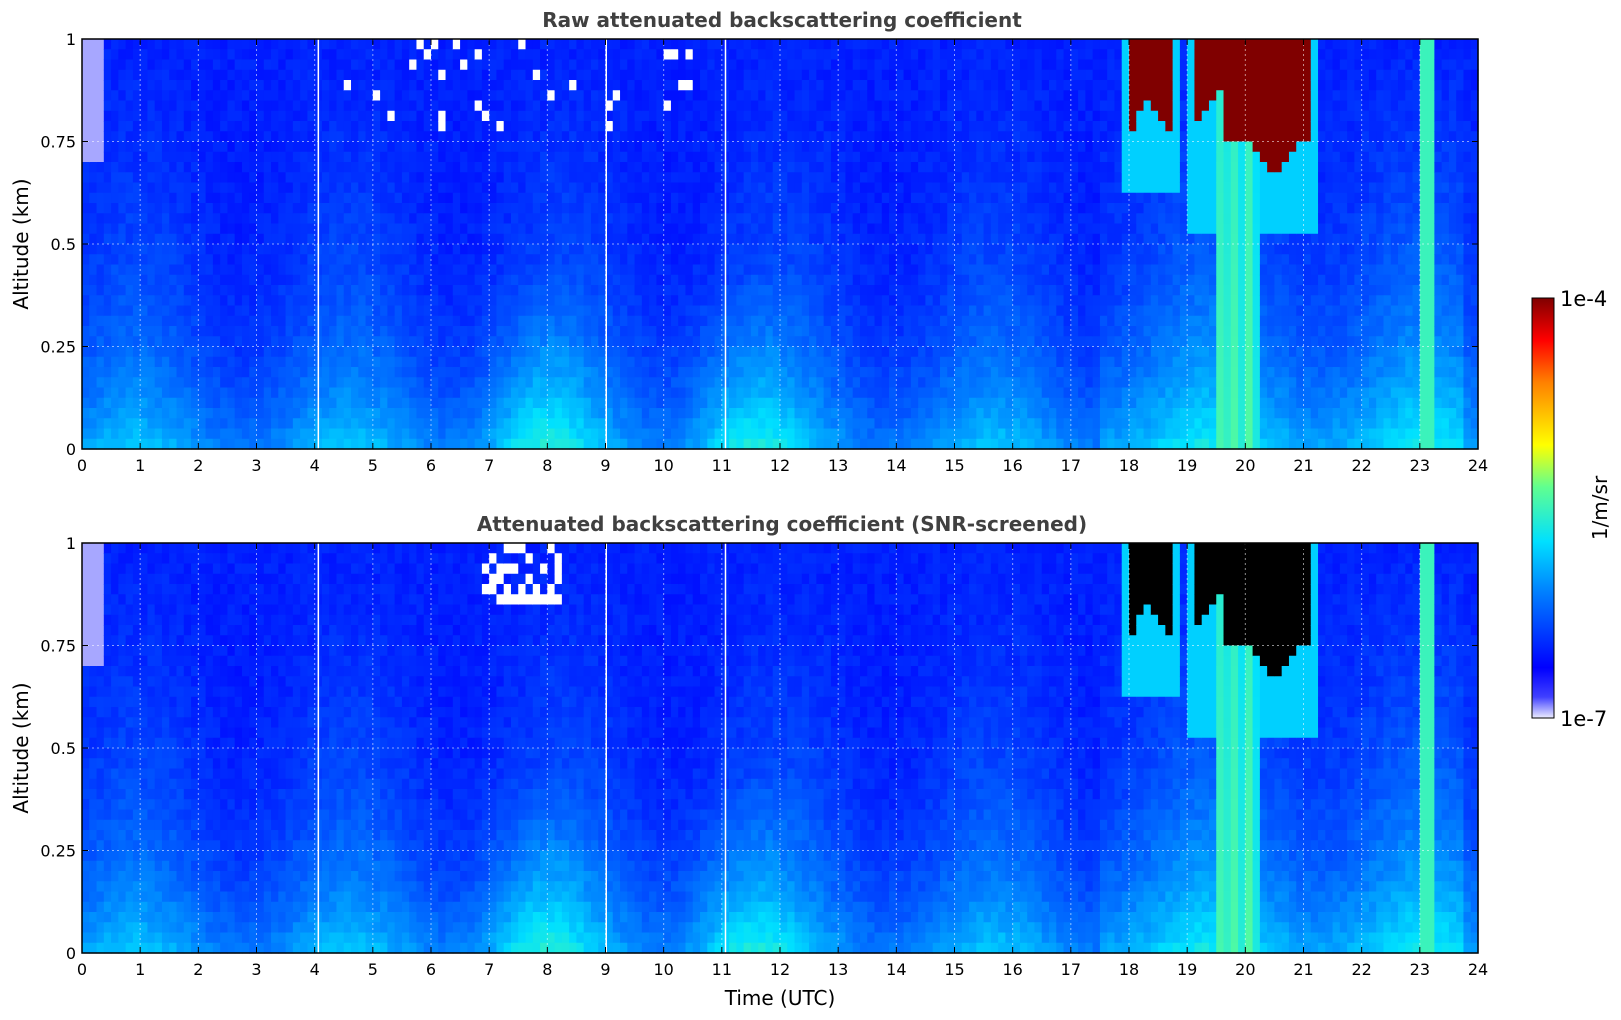  Describe the element at coordinates (1571, 509) in the screenshot. I see `colorbar: 1e-4 1e-7 1/m/sr` at that location.